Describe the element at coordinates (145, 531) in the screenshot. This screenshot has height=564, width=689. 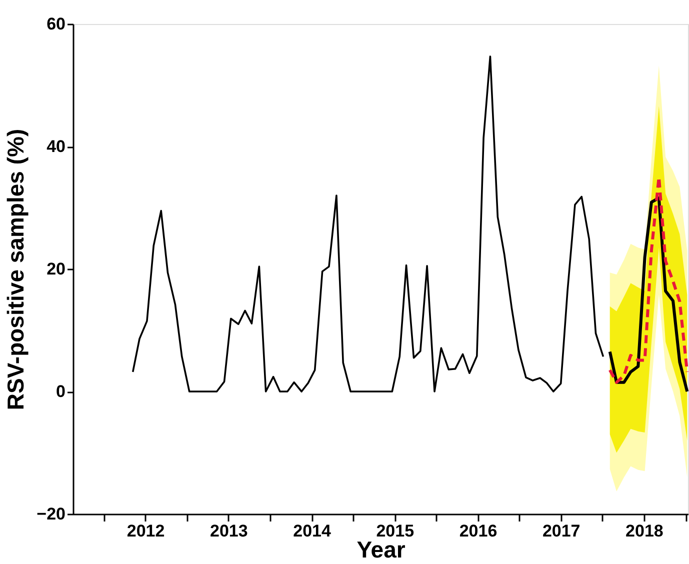
I see `x-tick-label: 2012` at that location.